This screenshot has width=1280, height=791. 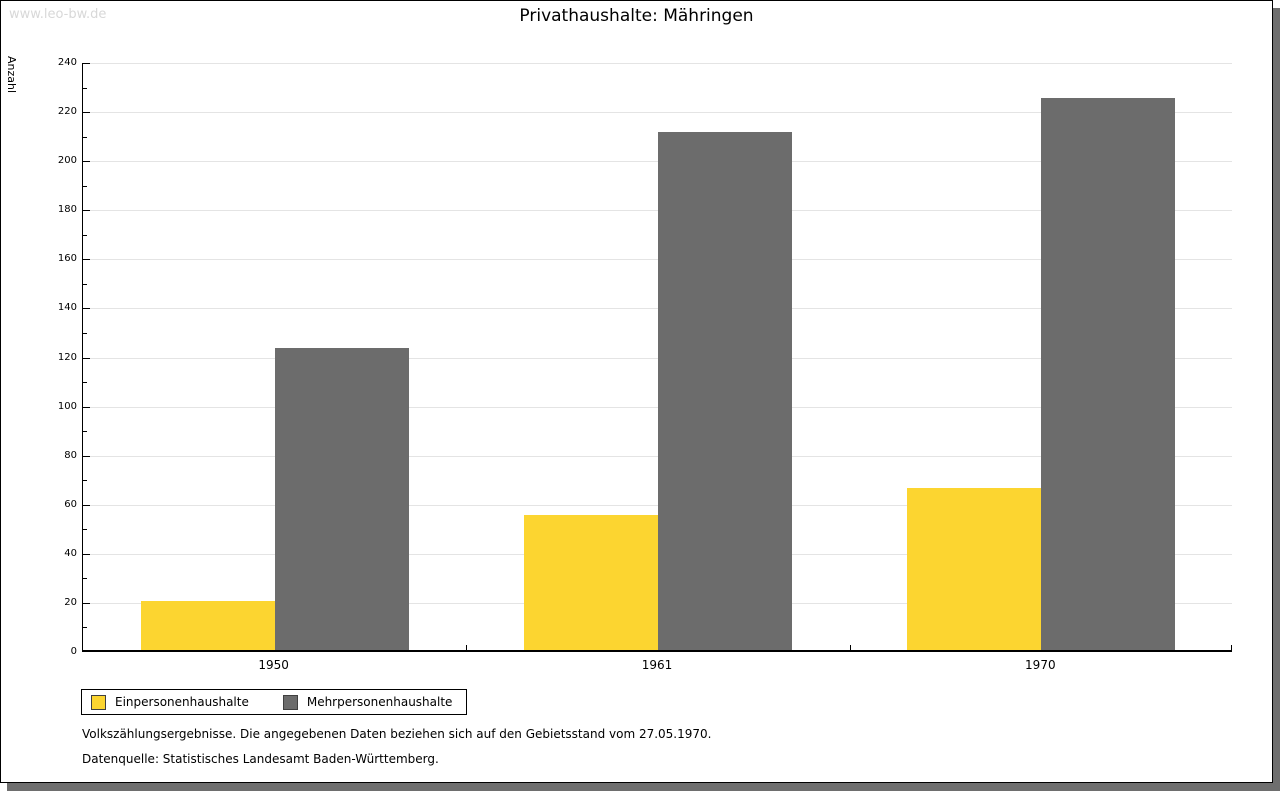 I want to click on legend-label: Mehrpersonenhaushalte, so click(x=379, y=702).